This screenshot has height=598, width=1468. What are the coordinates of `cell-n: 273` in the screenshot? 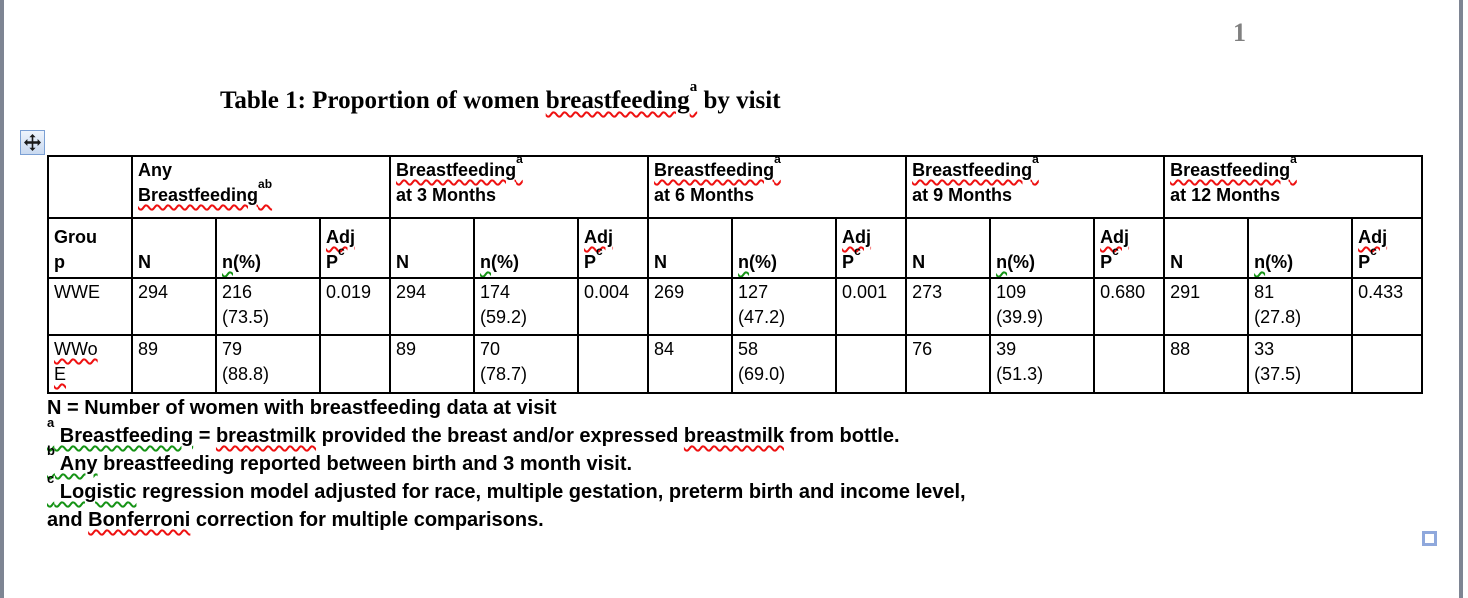 It's located at (948, 306).